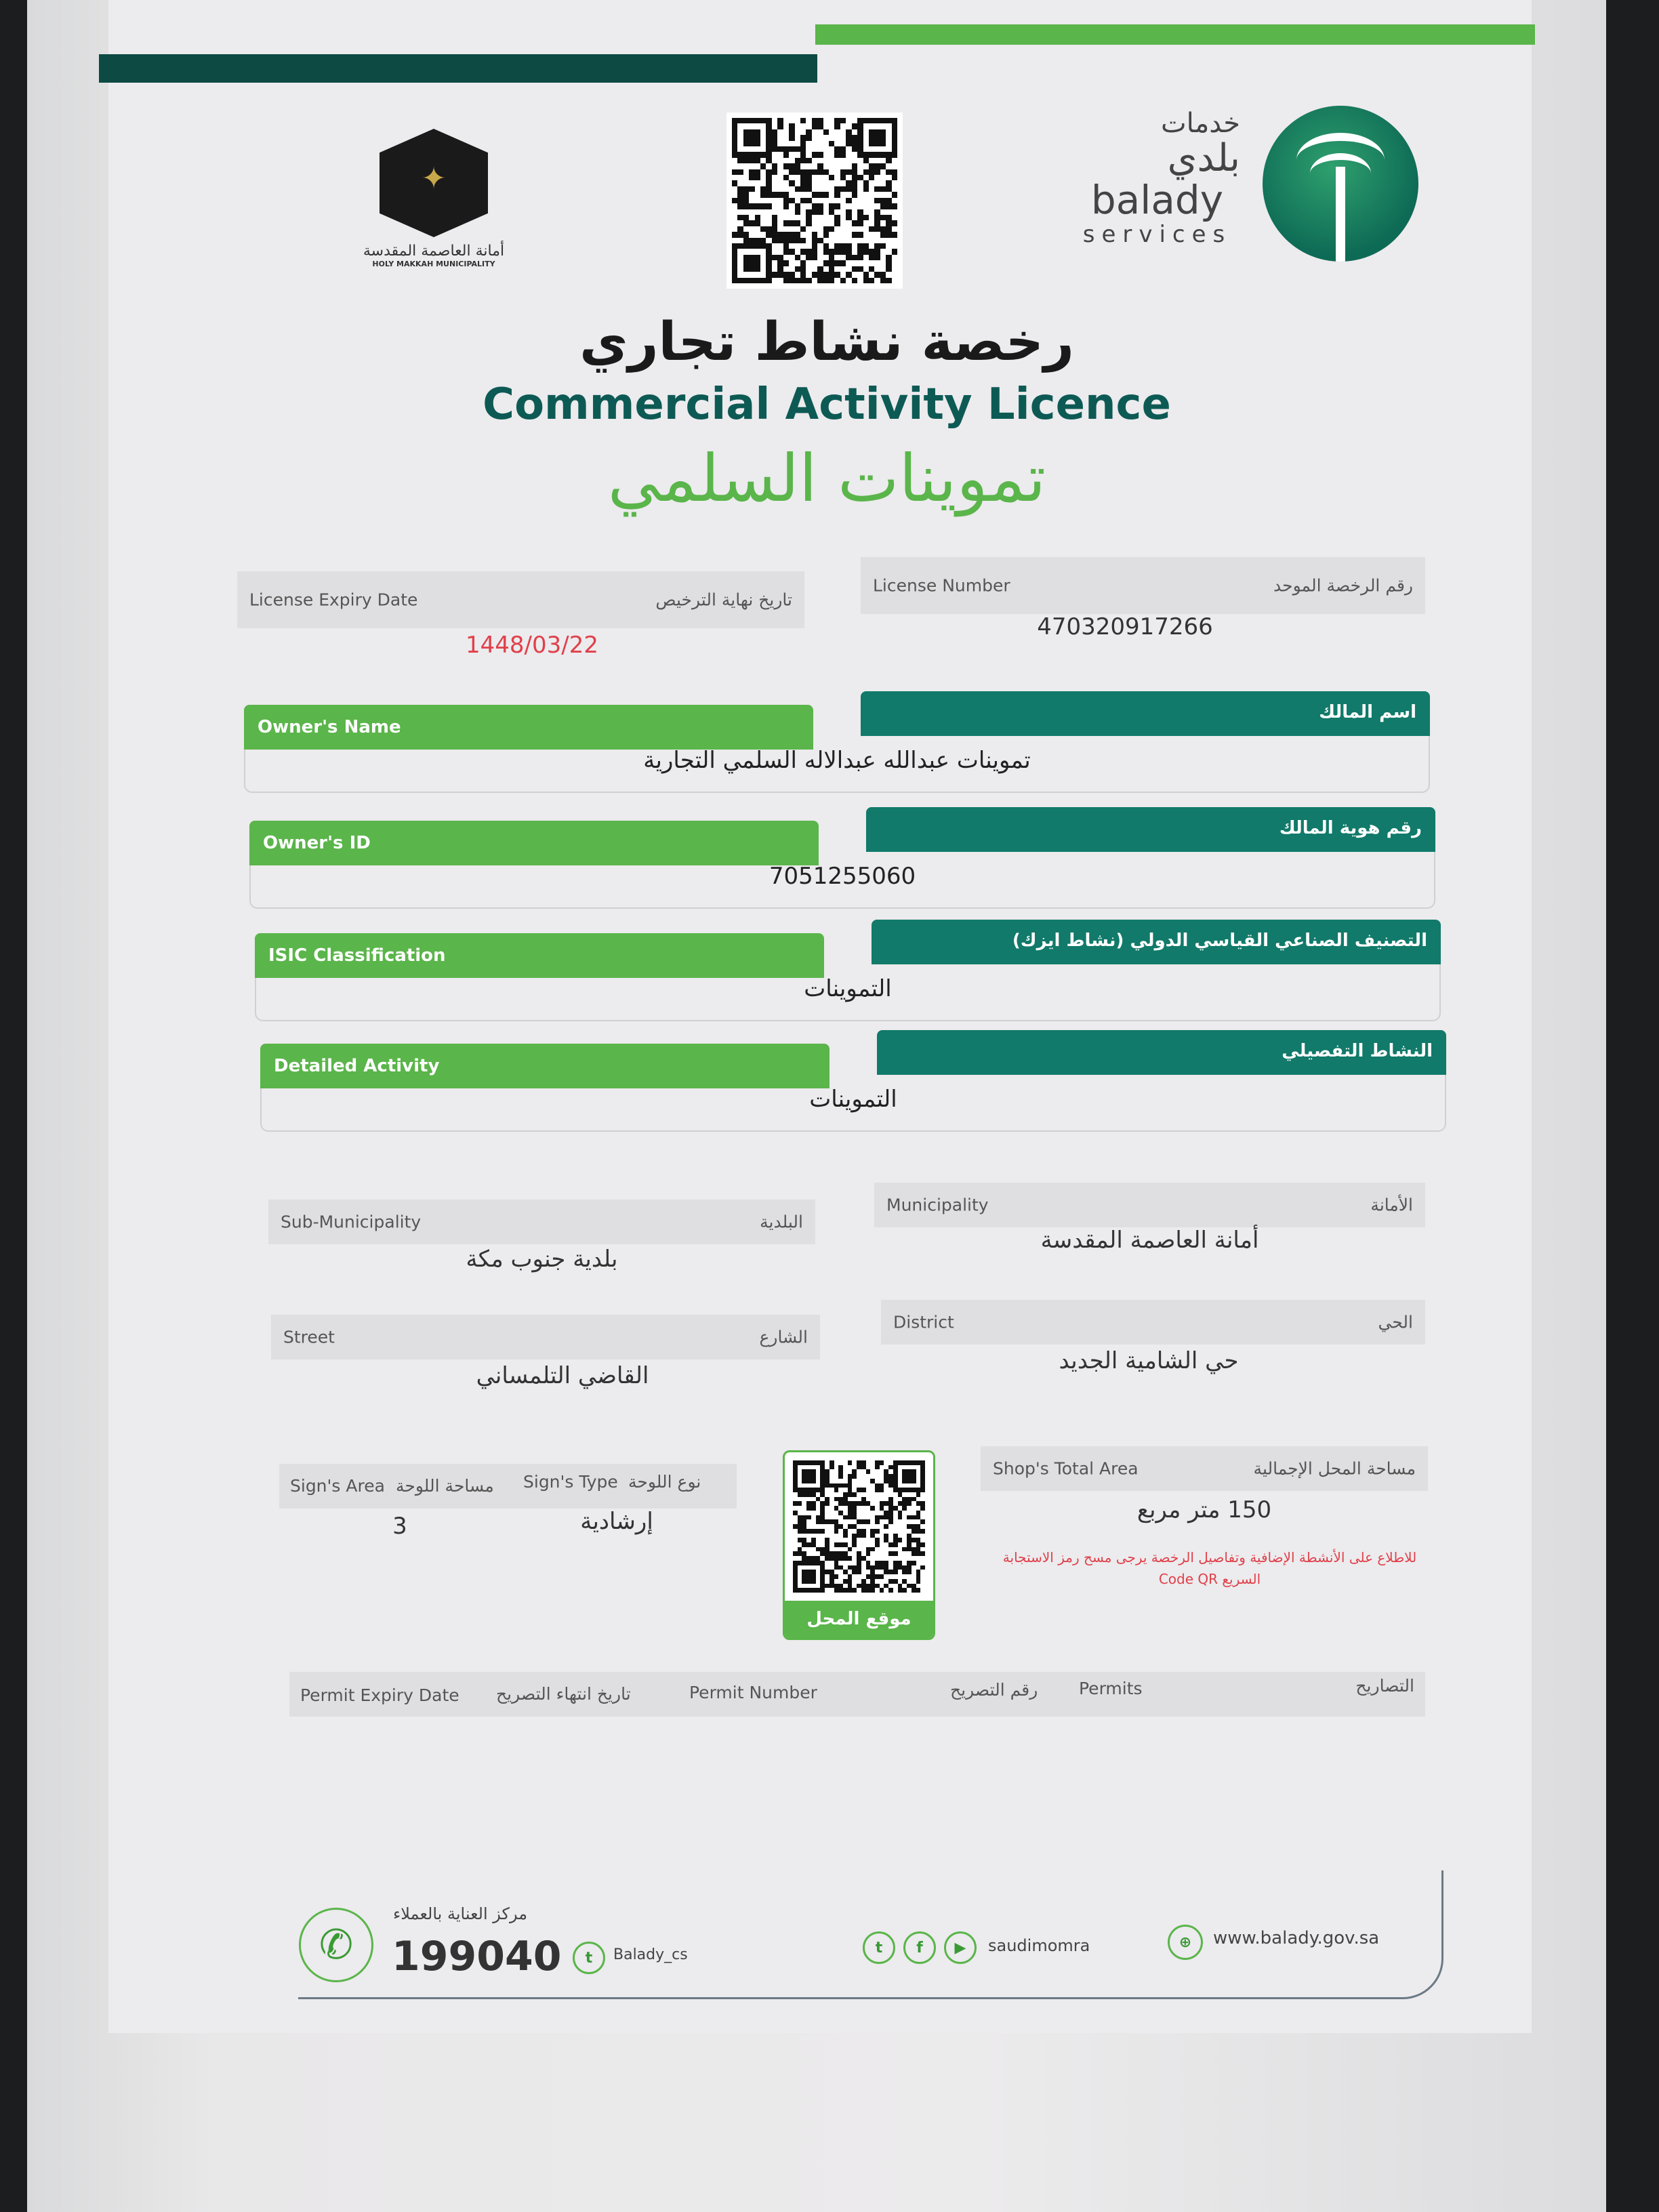 The height and width of the screenshot is (2212, 1659). Describe the element at coordinates (960, 1948) in the screenshot. I see `youtube-icon: ▶` at that location.